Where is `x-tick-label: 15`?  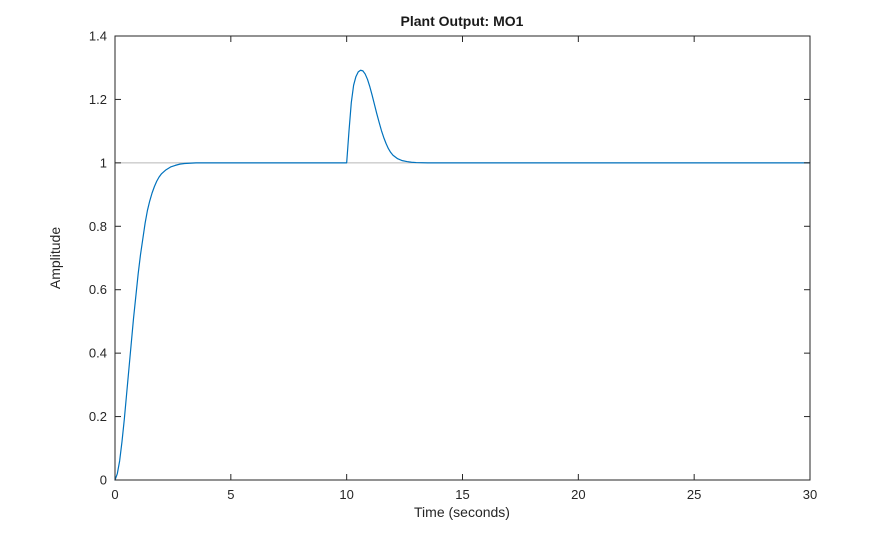 x-tick-label: 15 is located at coordinates (462, 494).